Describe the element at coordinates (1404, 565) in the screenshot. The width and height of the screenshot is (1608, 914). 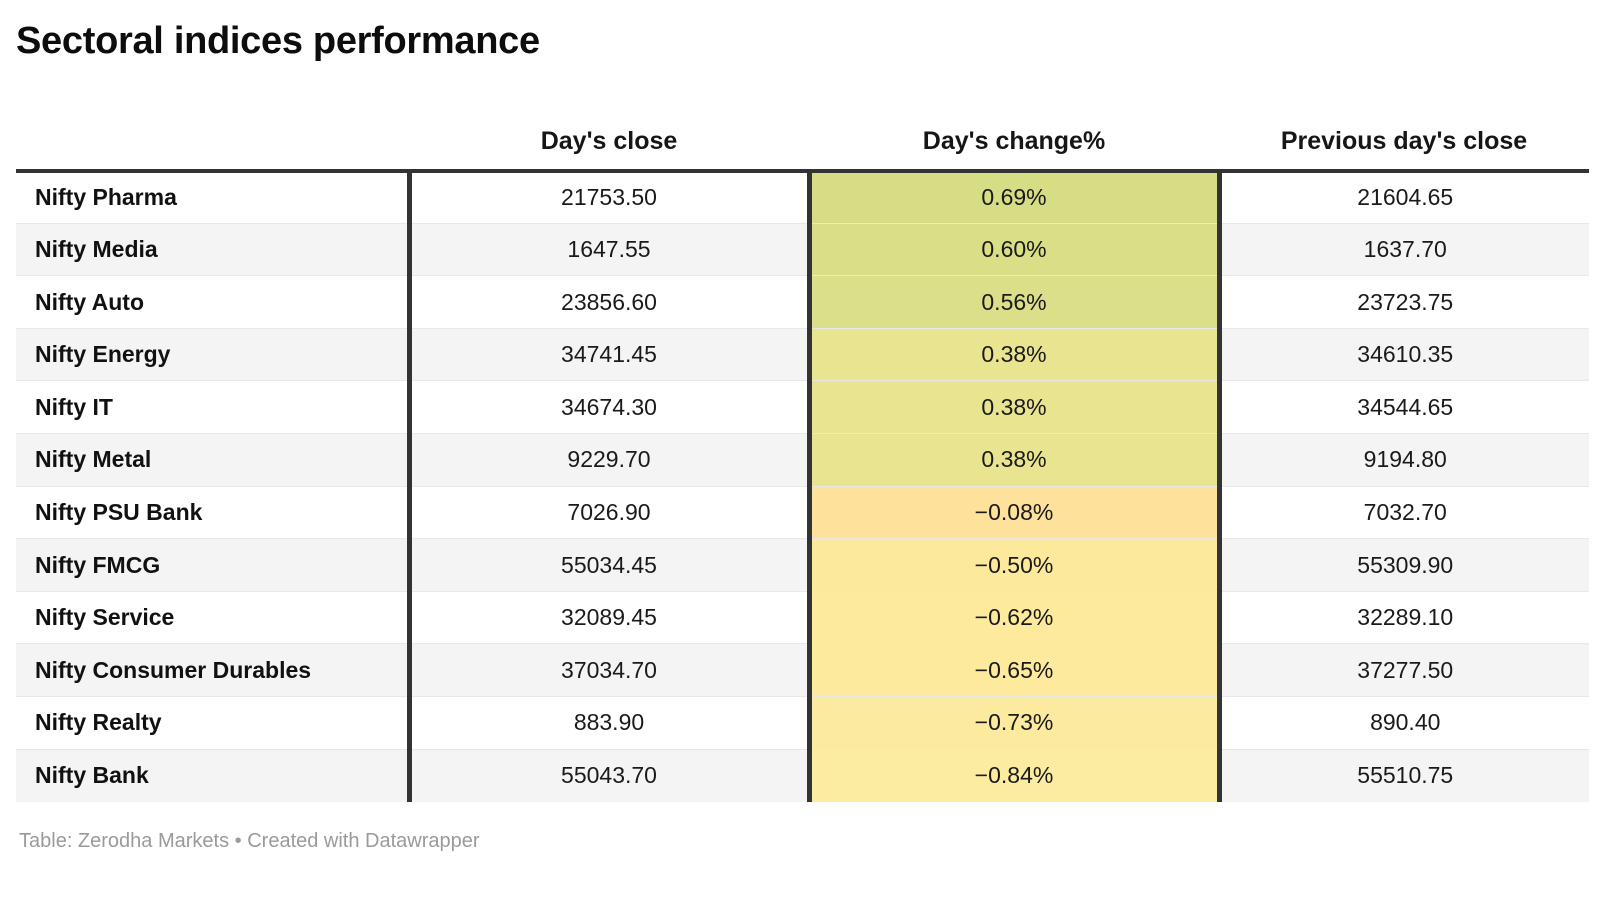
I see `previous-close-cell: 55309.90` at that location.